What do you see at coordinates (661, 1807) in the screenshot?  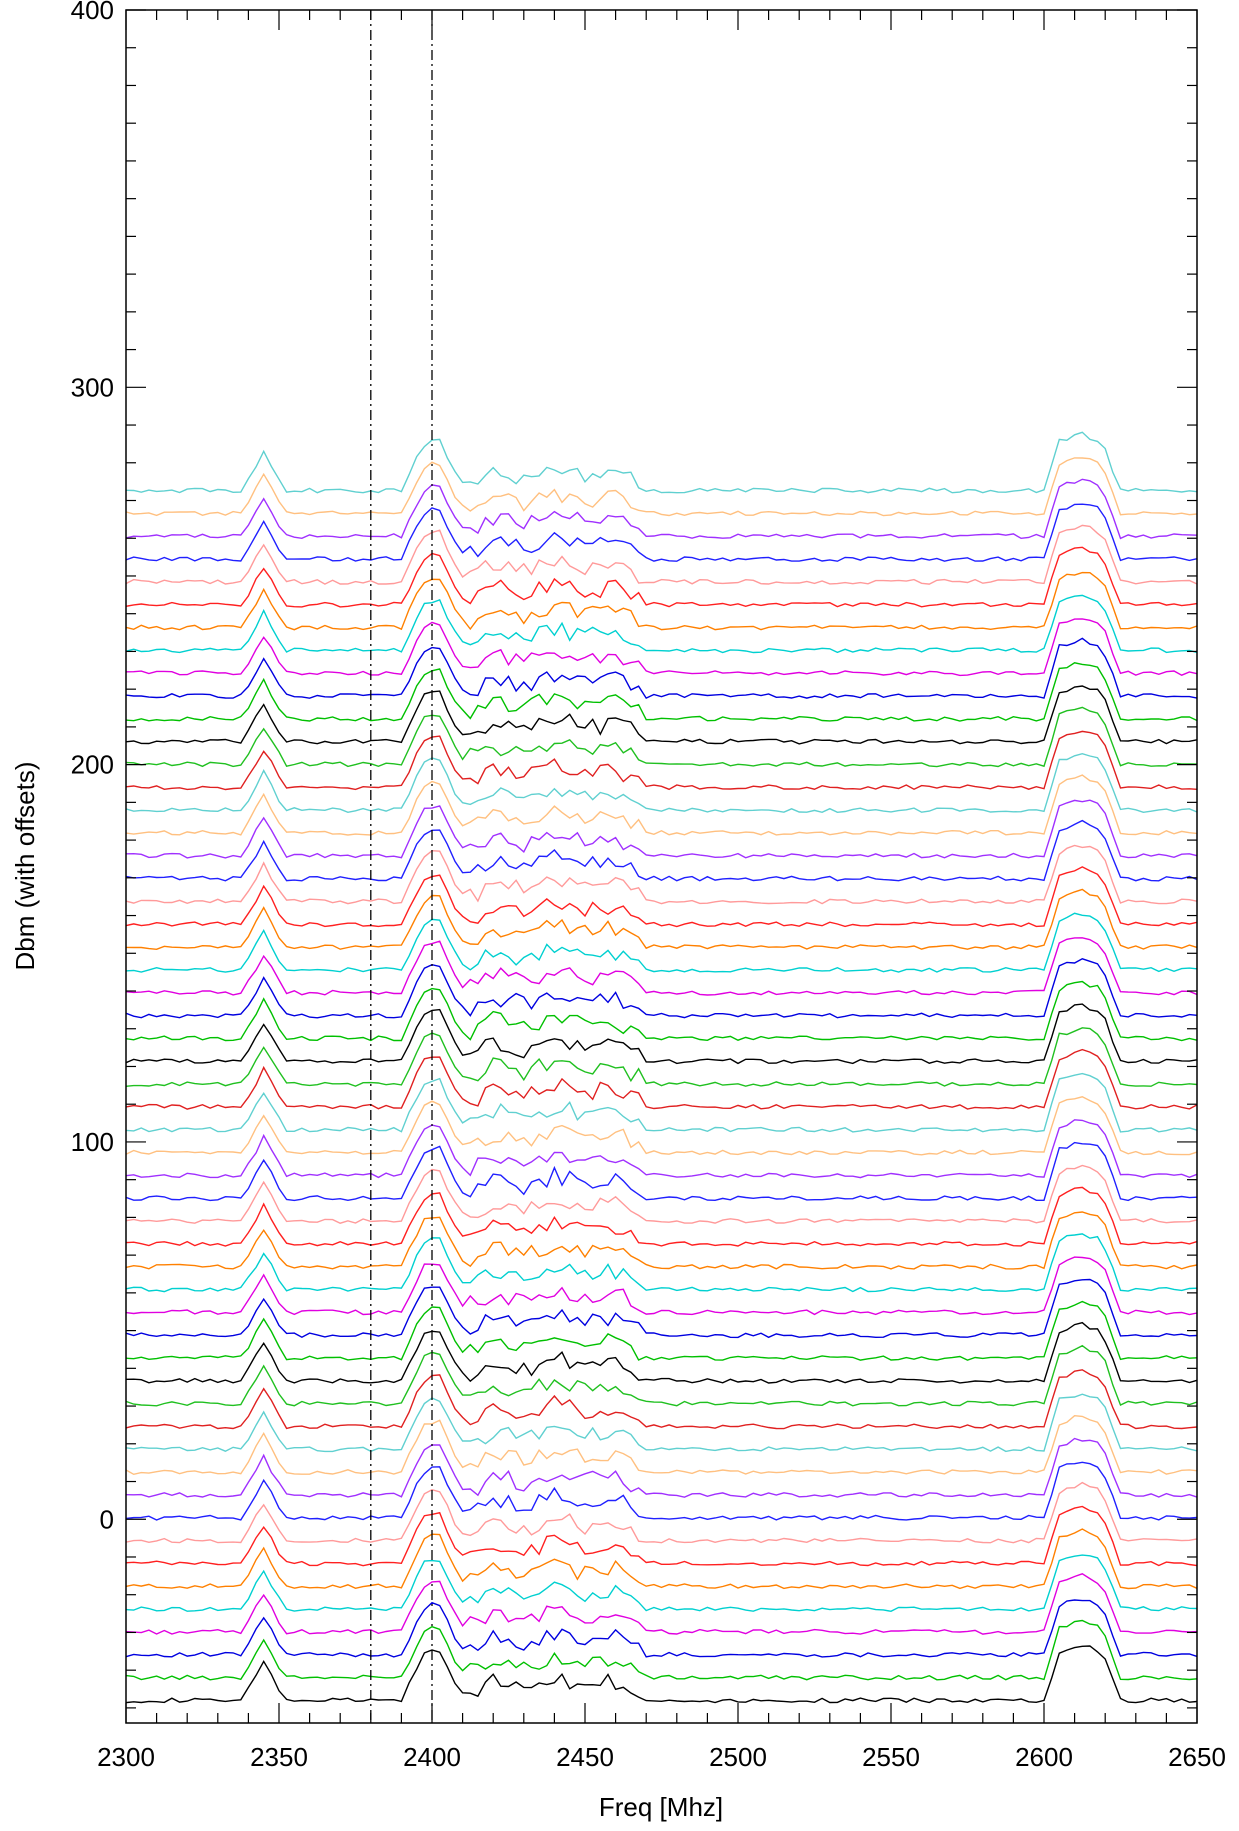 I see `x-axis-title: Freq [Mhz]` at bounding box center [661, 1807].